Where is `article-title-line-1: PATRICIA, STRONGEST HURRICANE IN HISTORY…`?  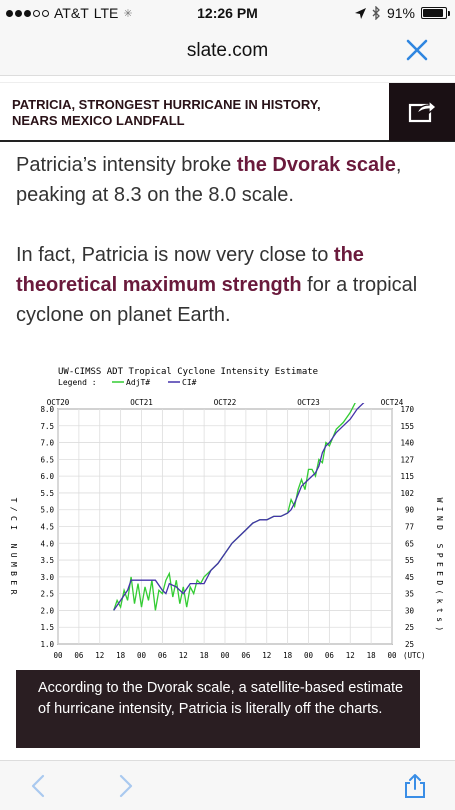 article-title-line-1: PATRICIA, STRONGEST HURRICANE IN HISTORY… is located at coordinates (166, 104).